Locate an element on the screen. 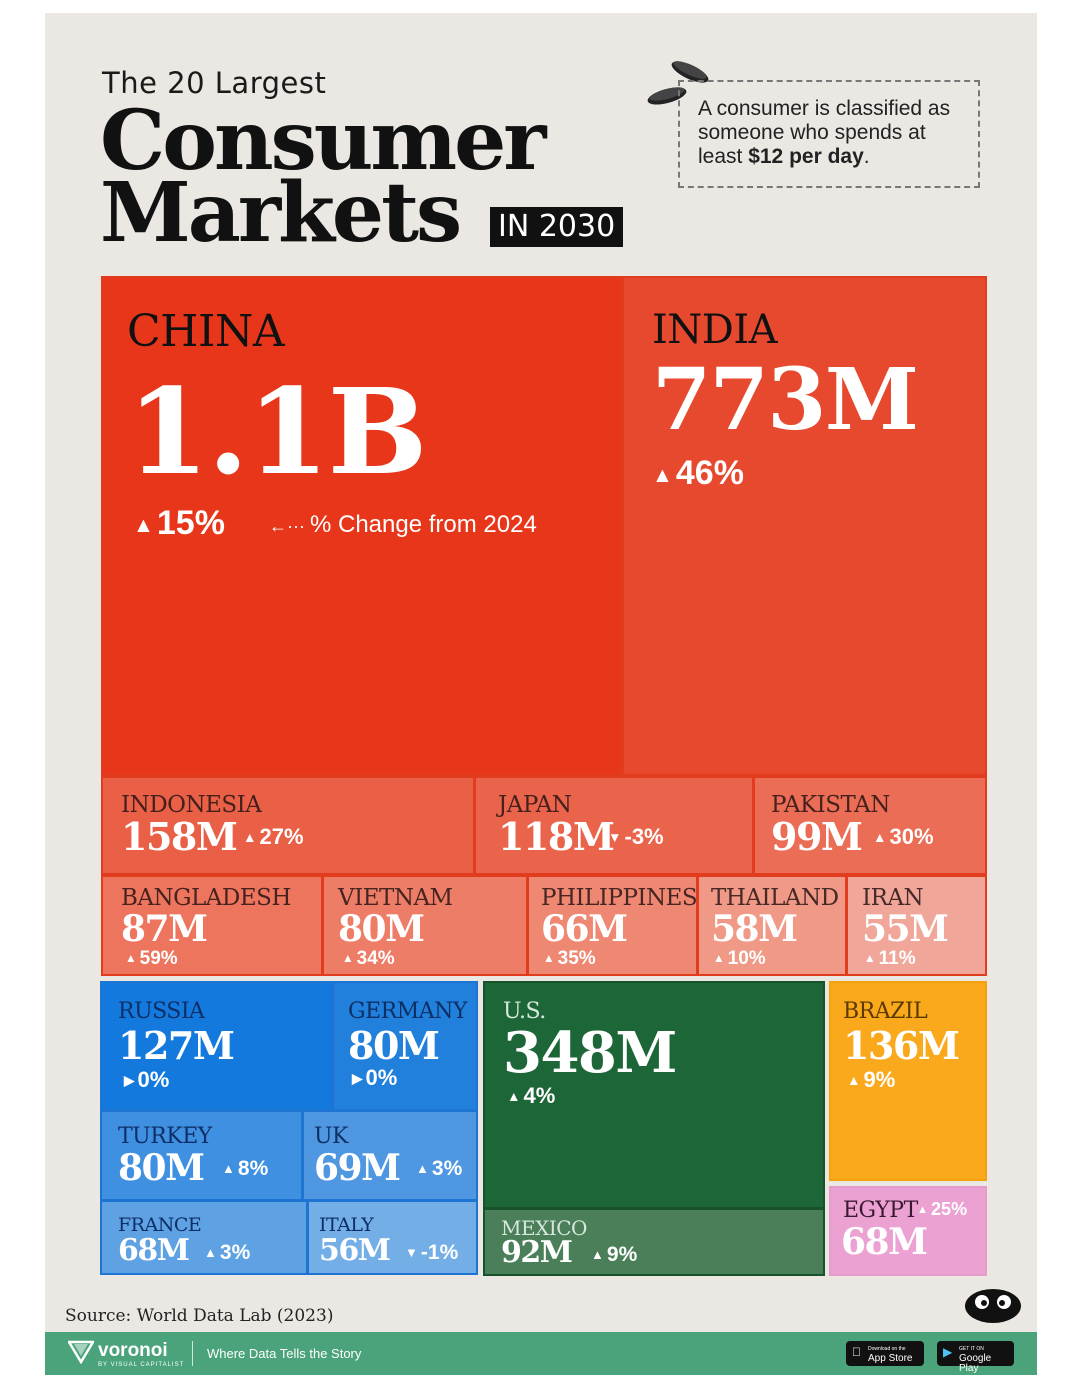 The image size is (1080, 1378). tile-name: PAKISTAN is located at coordinates (830, 805).